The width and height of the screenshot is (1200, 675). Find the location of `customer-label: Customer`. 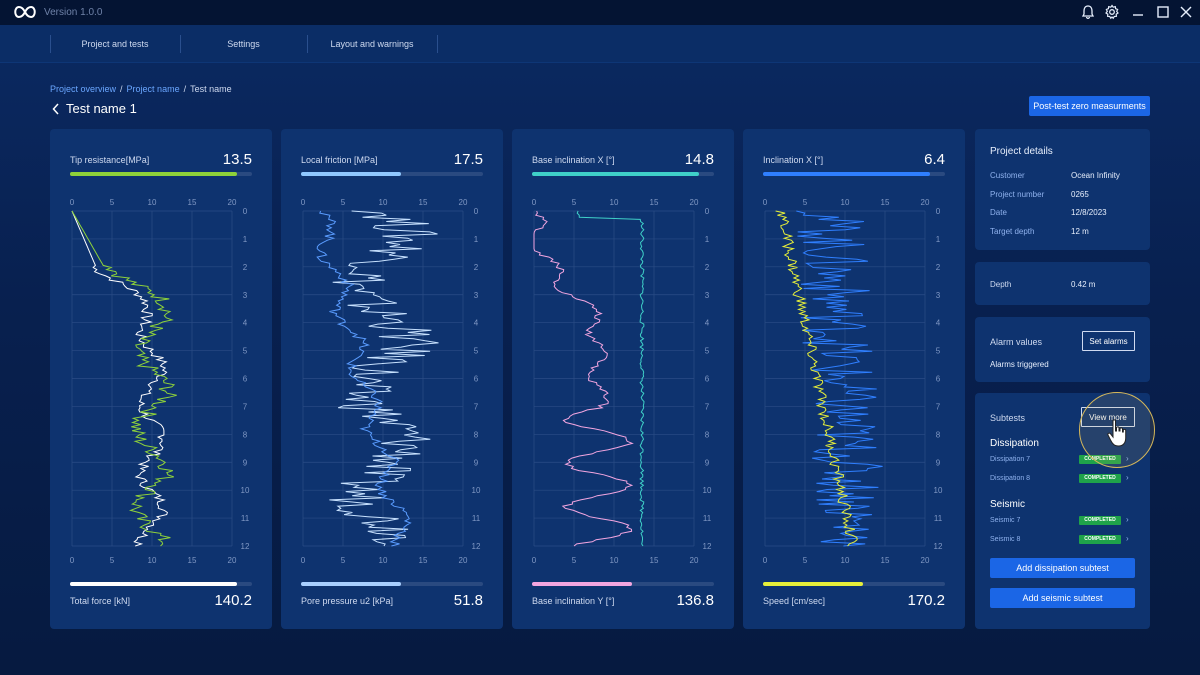

customer-label: Customer is located at coordinates (1007, 175).